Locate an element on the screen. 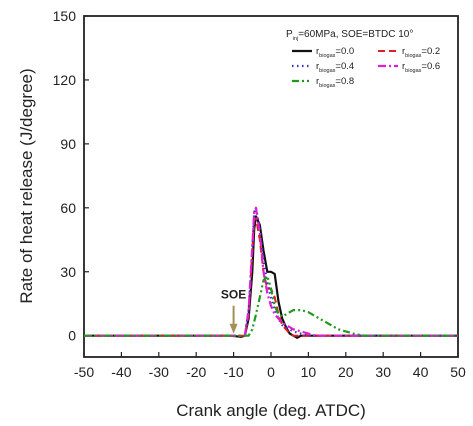 The height and width of the screenshot is (426, 473). y-tick-label: 120 is located at coordinates (65, 80).